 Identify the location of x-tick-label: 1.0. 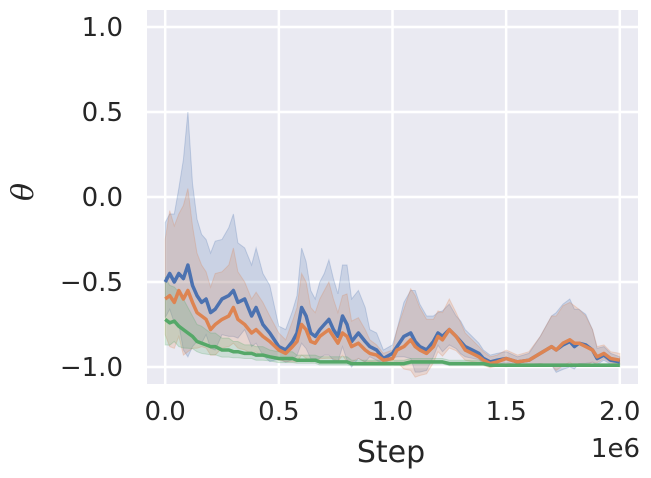
(392, 412).